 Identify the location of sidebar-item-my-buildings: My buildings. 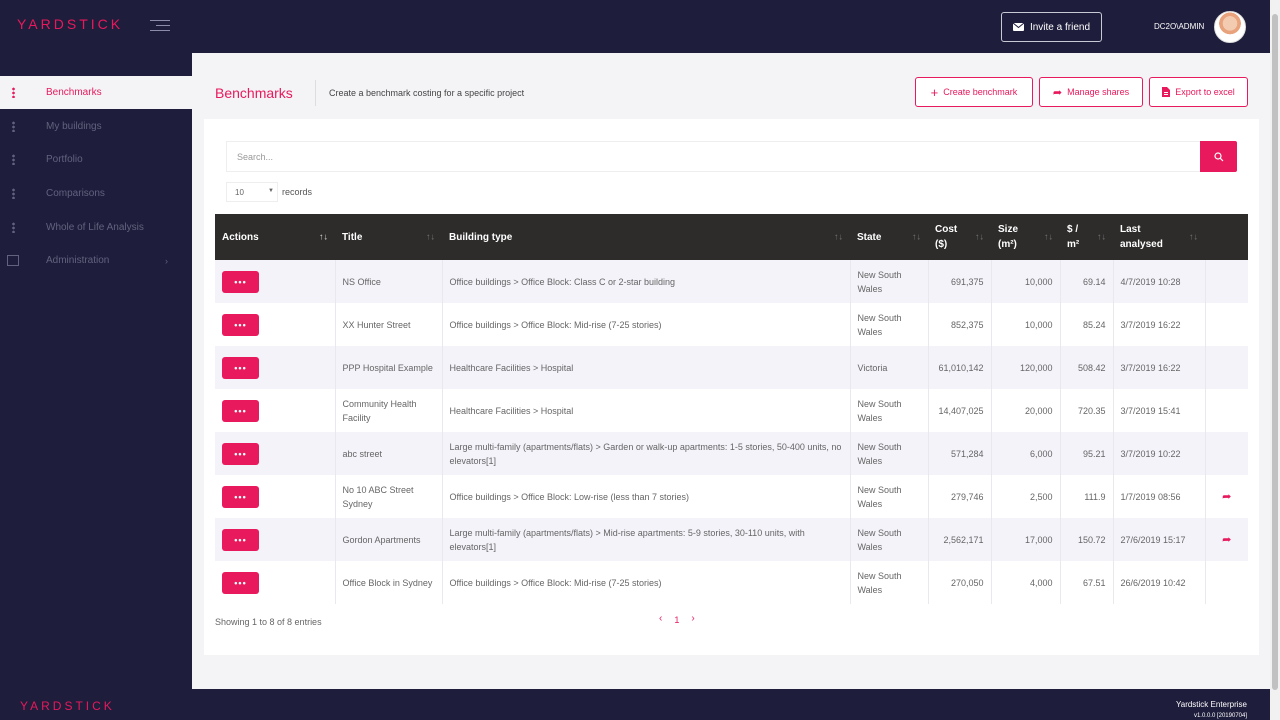
(96, 126).